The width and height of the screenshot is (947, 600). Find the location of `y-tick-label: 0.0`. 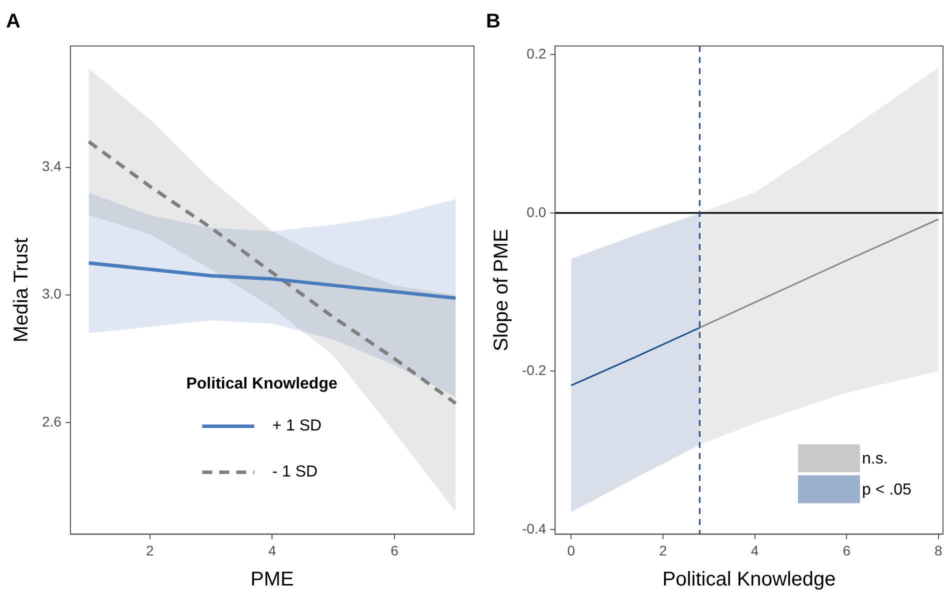

y-tick-label: 0.0 is located at coordinates (536, 212).